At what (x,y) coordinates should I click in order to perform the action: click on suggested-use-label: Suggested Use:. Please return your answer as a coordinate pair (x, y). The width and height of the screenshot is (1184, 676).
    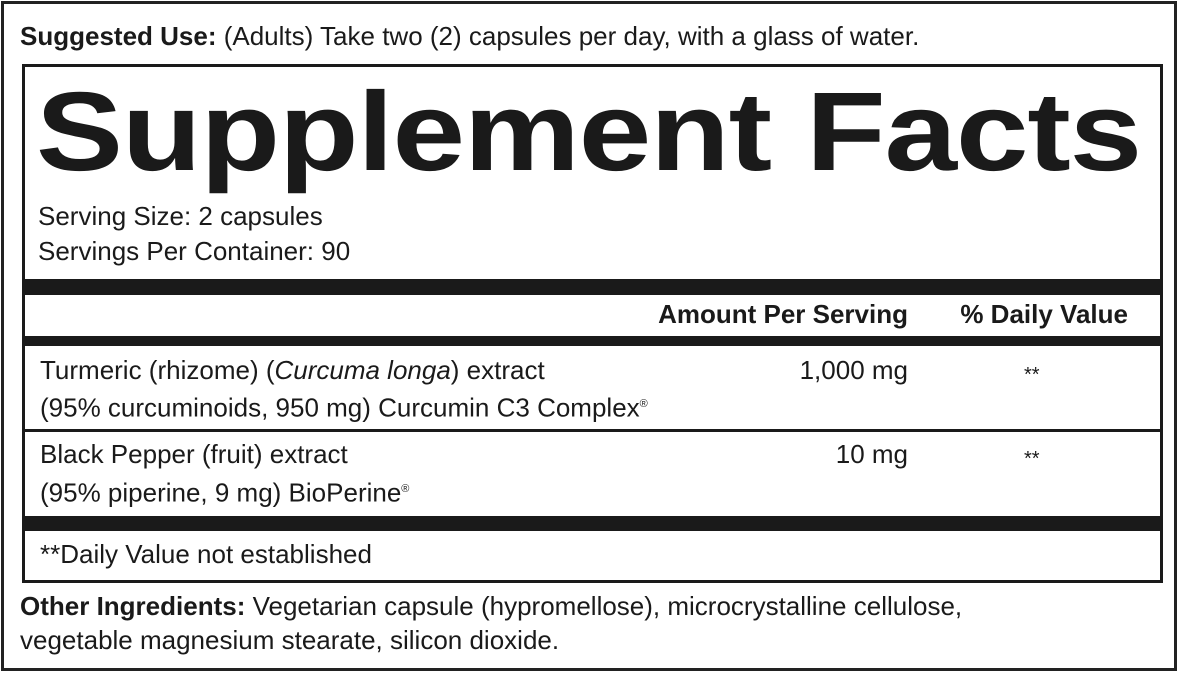
    Looking at the image, I should click on (118, 36).